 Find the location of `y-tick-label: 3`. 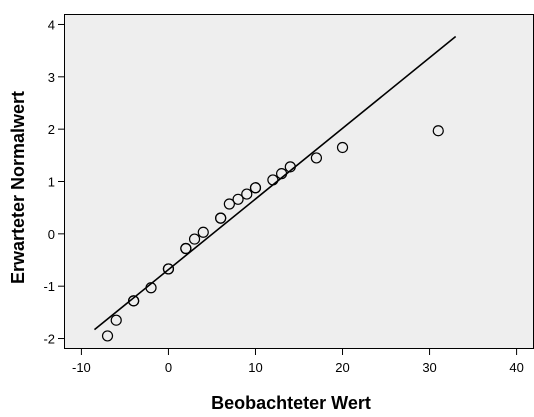

y-tick-label: 3 is located at coordinates (51, 77).